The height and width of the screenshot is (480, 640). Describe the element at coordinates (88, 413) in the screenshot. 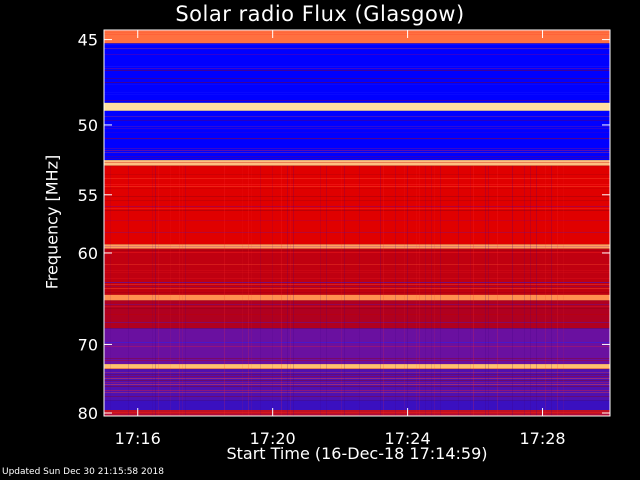

I see `y-tick-label: 80` at that location.